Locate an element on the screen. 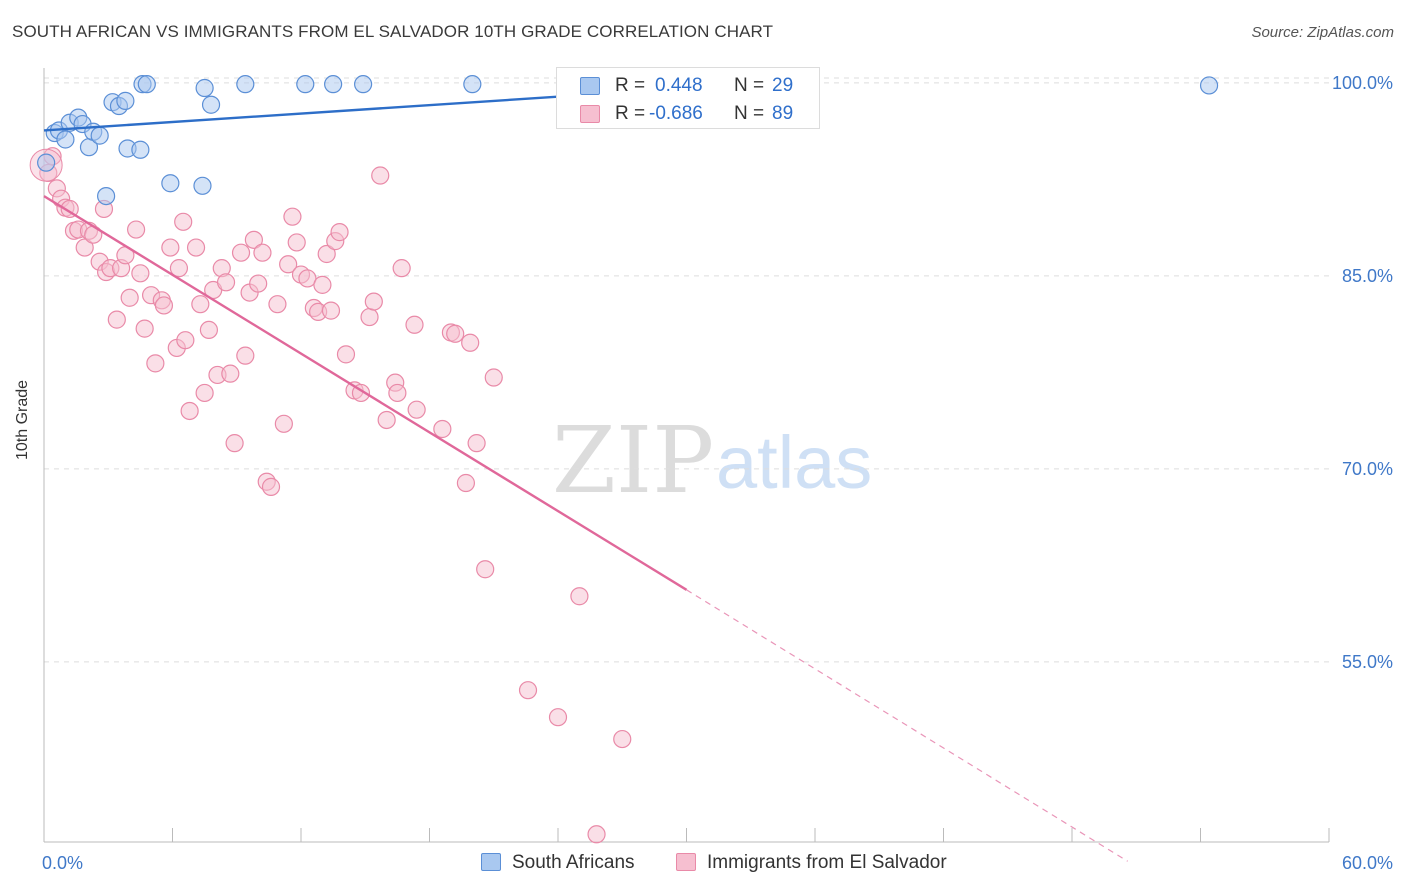 This screenshot has height=892, width=1406. x-tick-label-max: 60.0% is located at coordinates (1367, 863).